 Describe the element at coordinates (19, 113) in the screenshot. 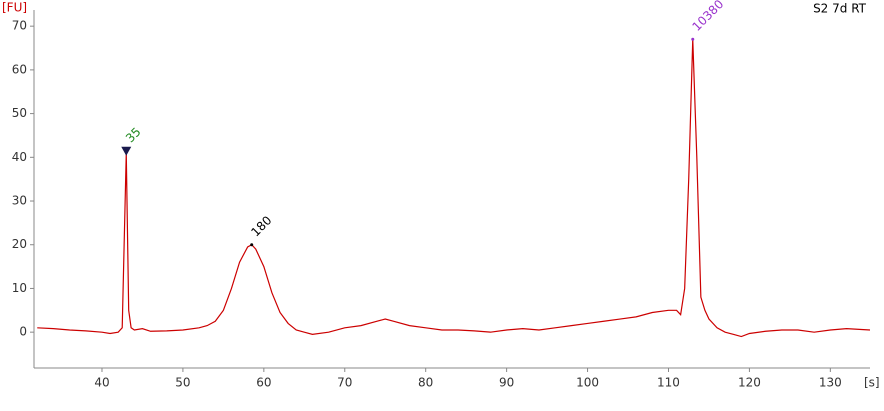

I see `y-tick-label: 50` at that location.